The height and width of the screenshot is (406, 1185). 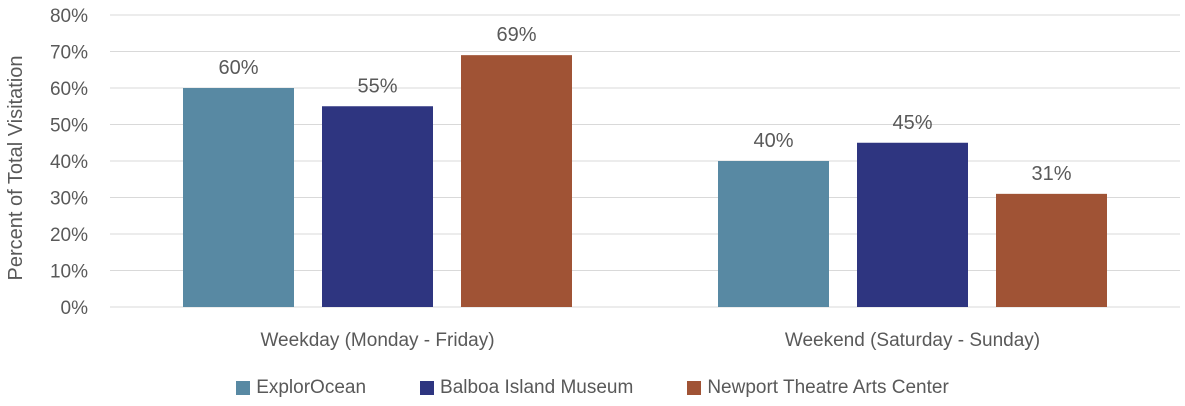 What do you see at coordinates (75, 308) in the screenshot?
I see `y-tick-label: 0%` at bounding box center [75, 308].